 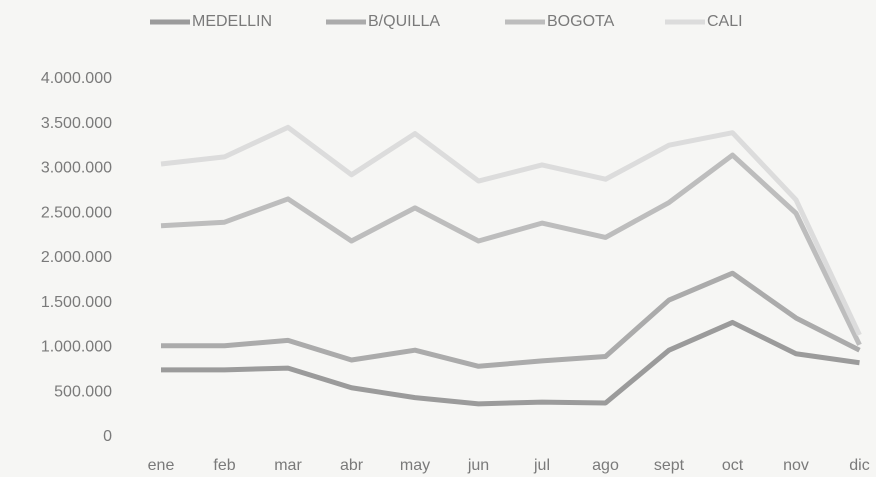 What do you see at coordinates (76, 257) in the screenshot?
I see `y-tick-label: 2.000.000` at bounding box center [76, 257].